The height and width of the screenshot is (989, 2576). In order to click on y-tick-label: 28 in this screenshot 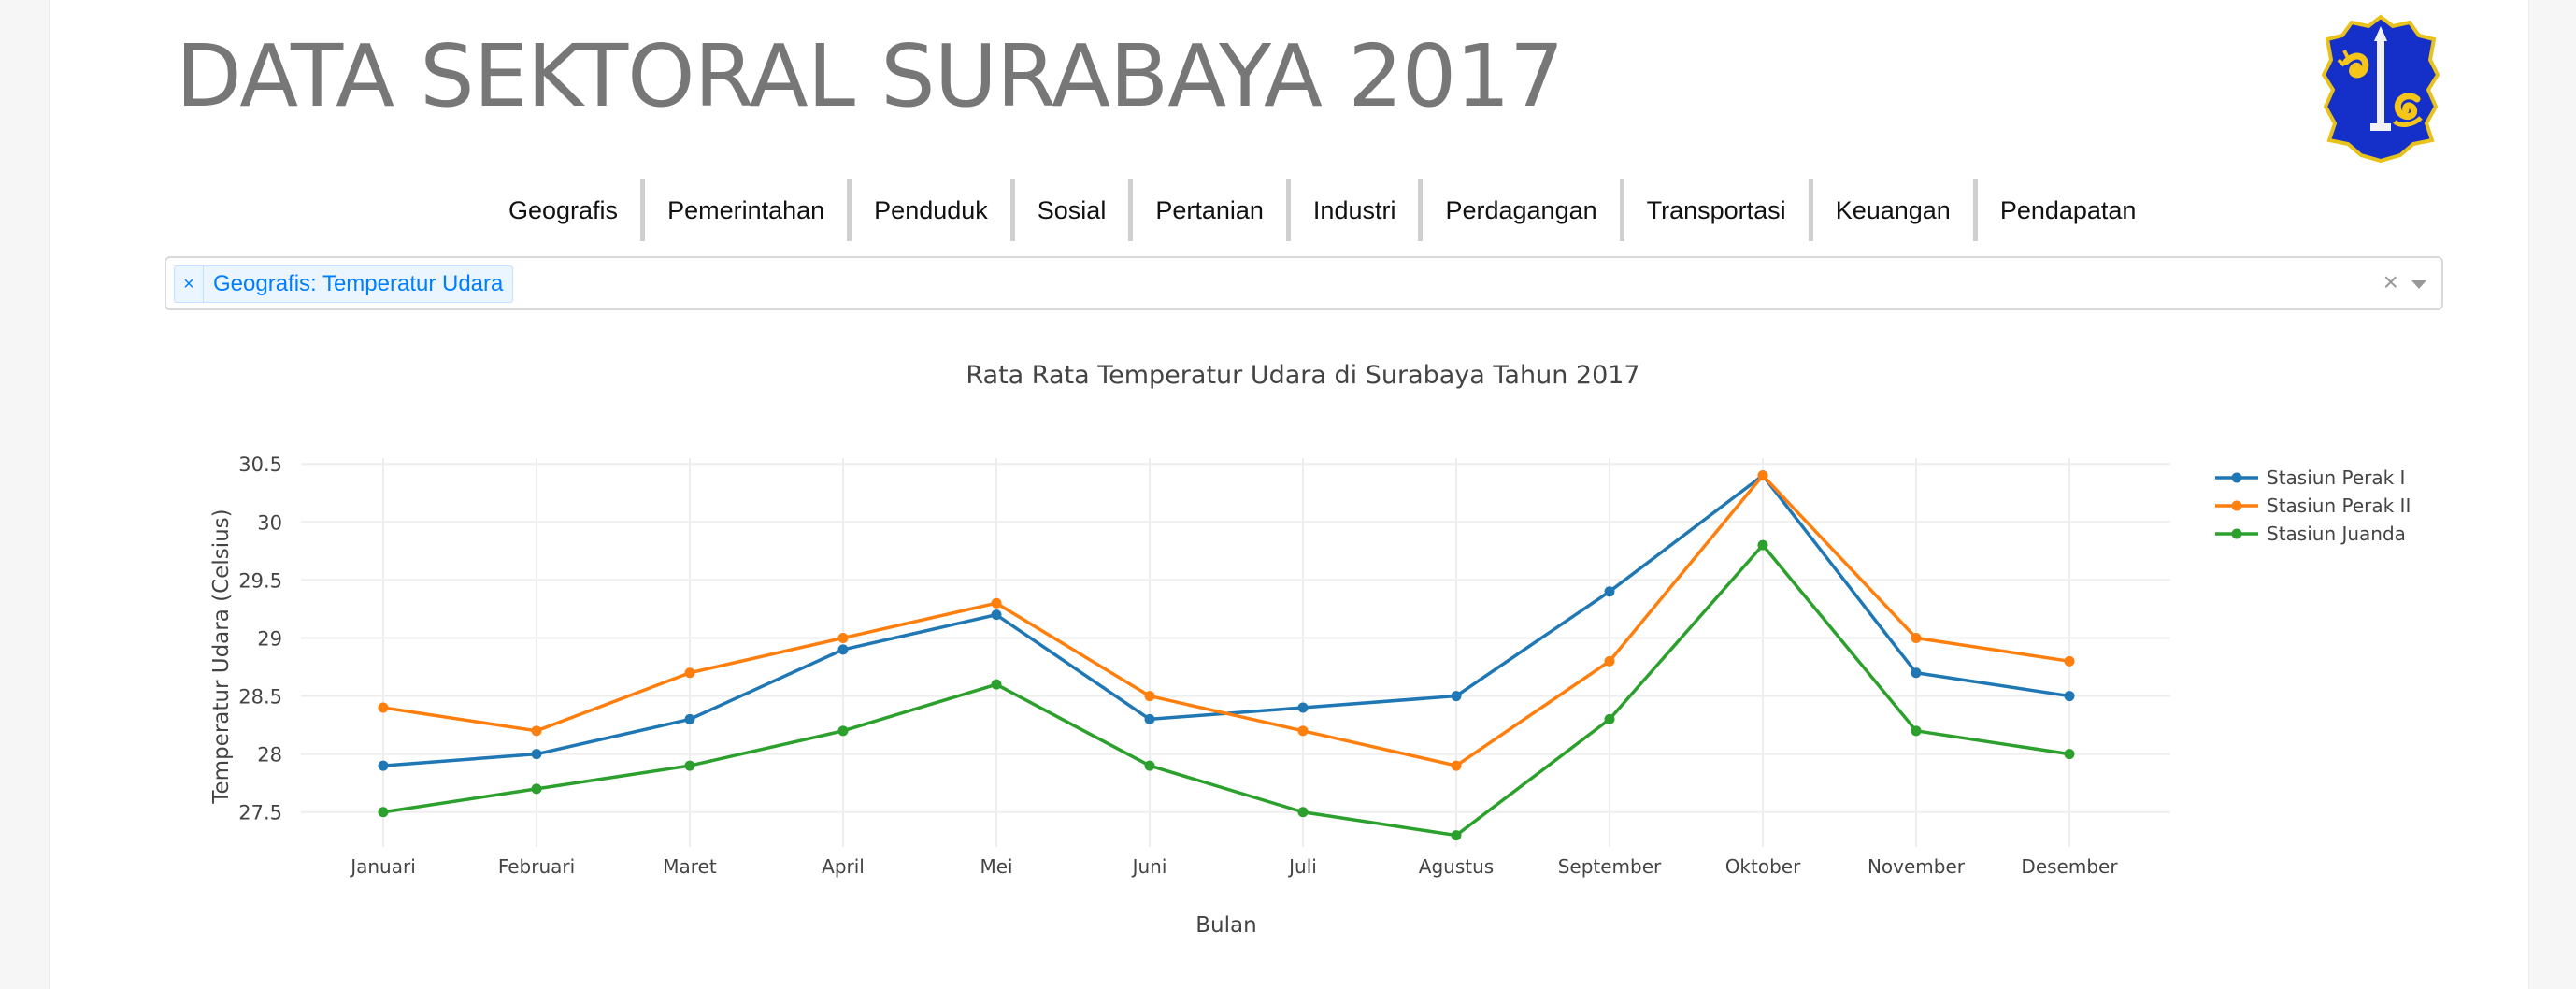, I will do `click(269, 755)`.